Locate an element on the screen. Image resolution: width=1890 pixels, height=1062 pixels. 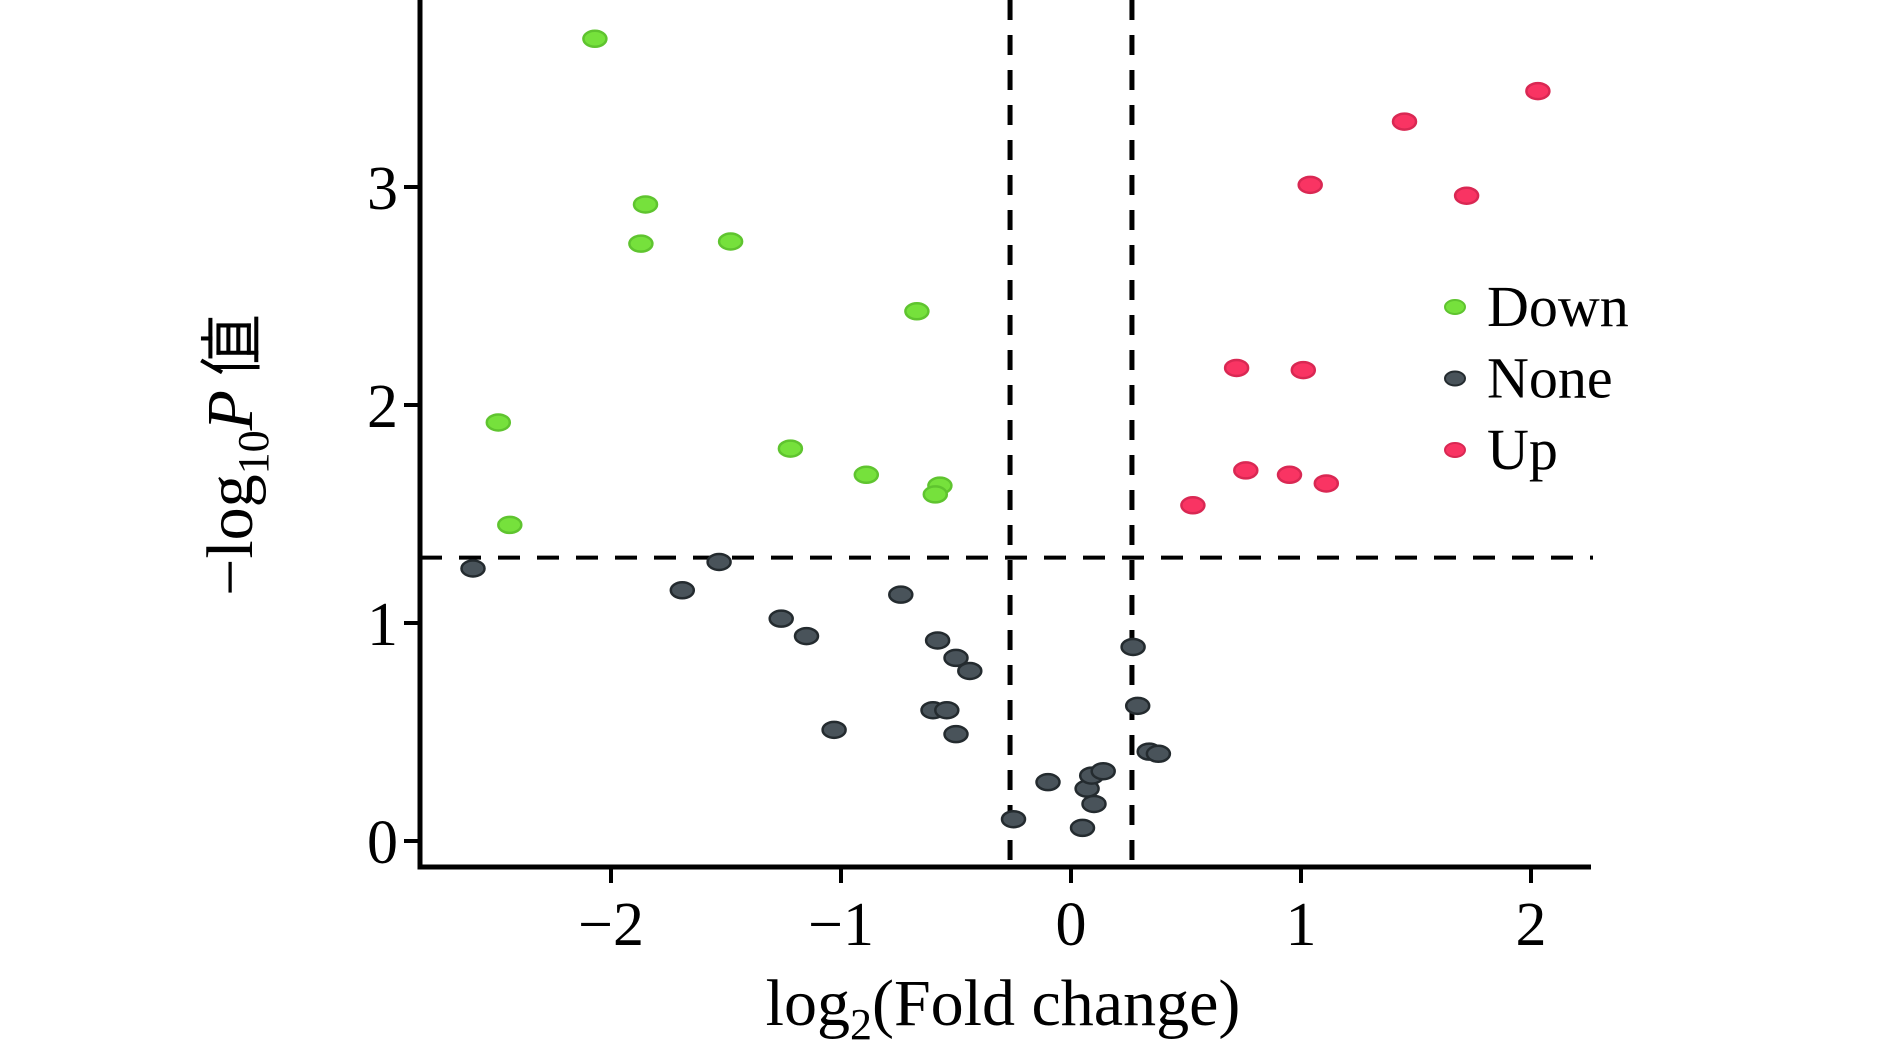
y-tick-label: 1 is located at coordinates (382, 625).